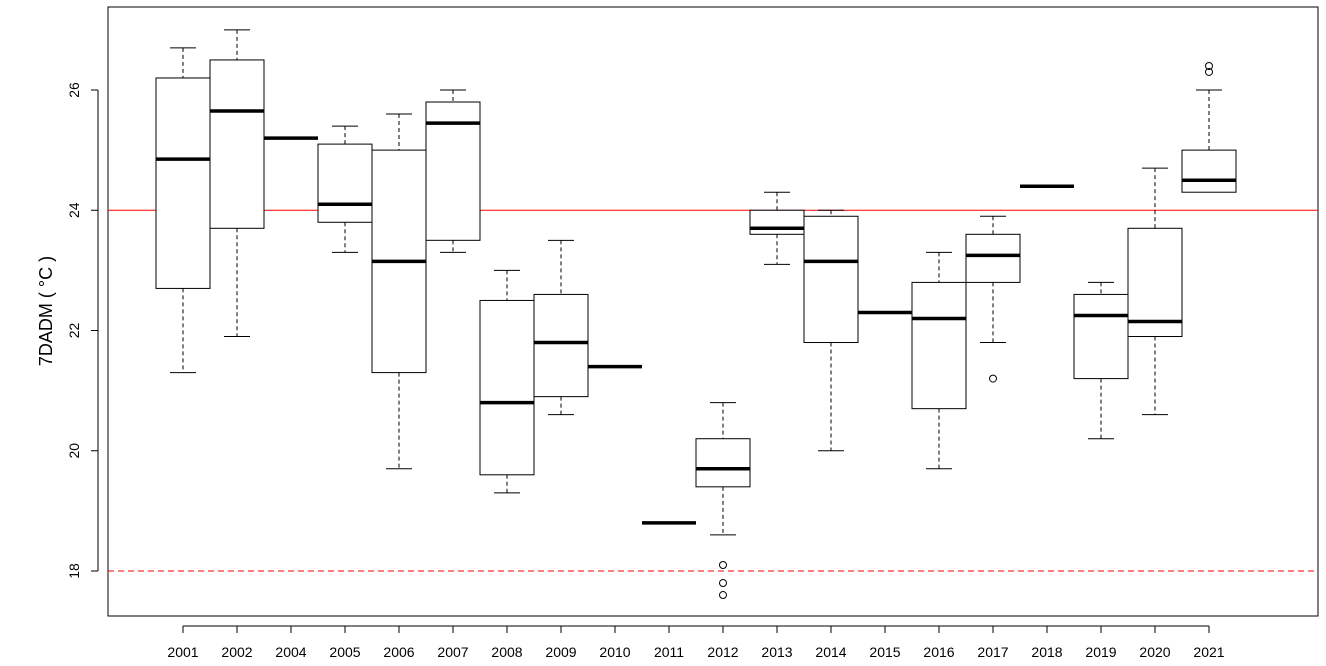 The image size is (1326, 666). Describe the element at coordinates (398, 652) in the screenshot. I see `x-tick-label: 2006` at that location.